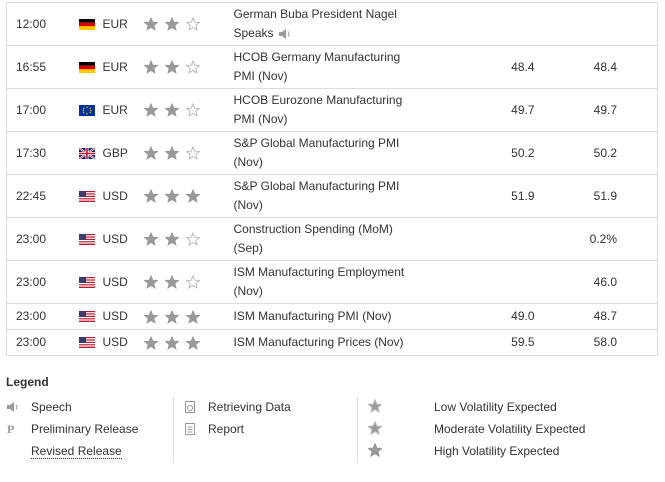 Image resolution: width=665 pixels, height=482 pixels. I want to click on actual: 48.4, so click(480, 67).